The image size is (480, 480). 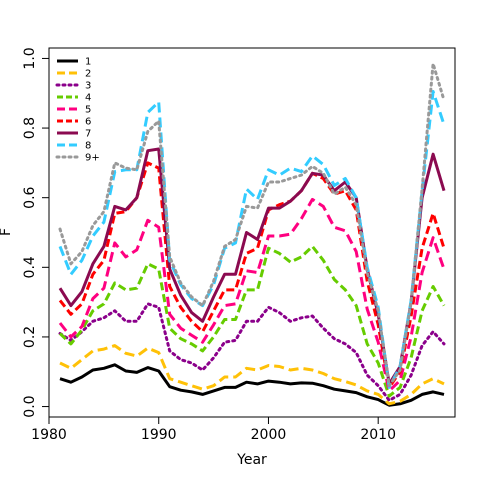 What do you see at coordinates (7, 232) in the screenshot?
I see `y-axis-label: F` at bounding box center [7, 232].